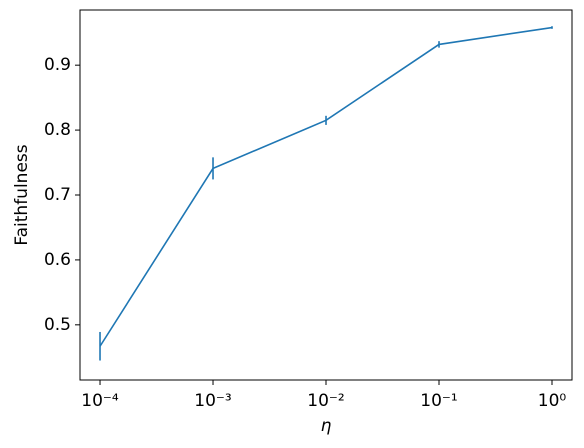  What do you see at coordinates (57, 260) in the screenshot?
I see `y-tick-label: 0.6` at bounding box center [57, 260].